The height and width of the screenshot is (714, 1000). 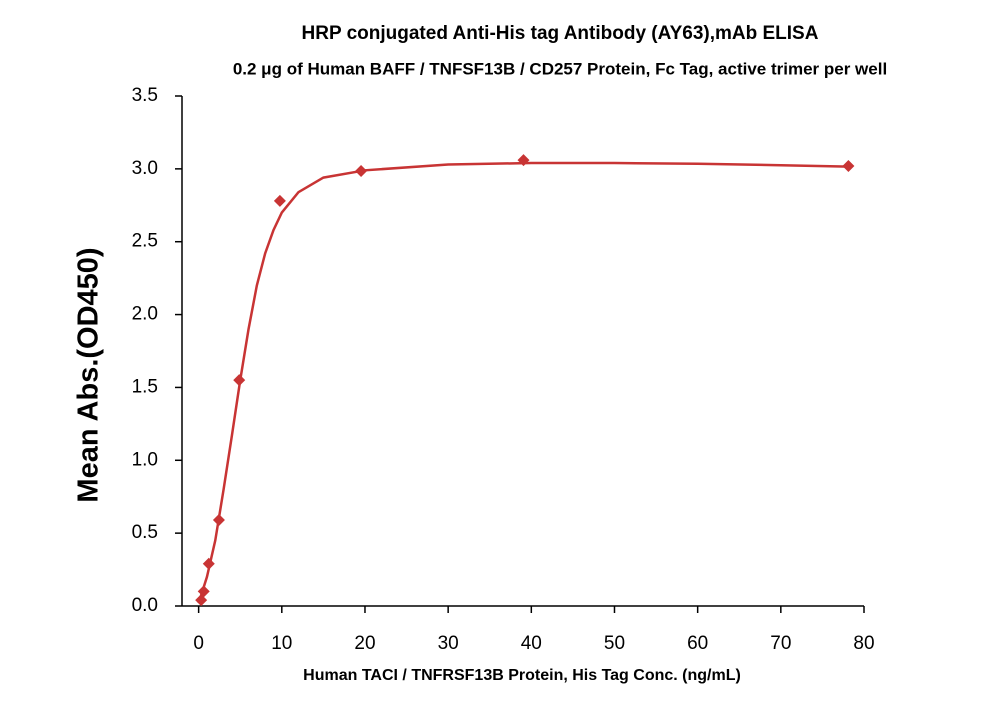 What do you see at coordinates (145, 605) in the screenshot?
I see `y-tick-label: 0.0` at bounding box center [145, 605].